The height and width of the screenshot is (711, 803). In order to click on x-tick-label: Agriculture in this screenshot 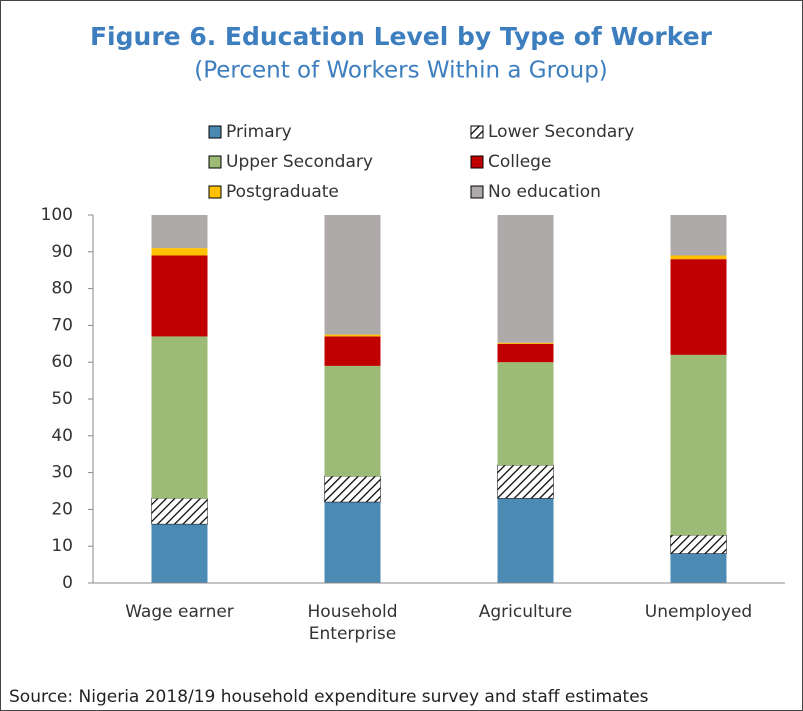, I will do `click(525, 612)`.